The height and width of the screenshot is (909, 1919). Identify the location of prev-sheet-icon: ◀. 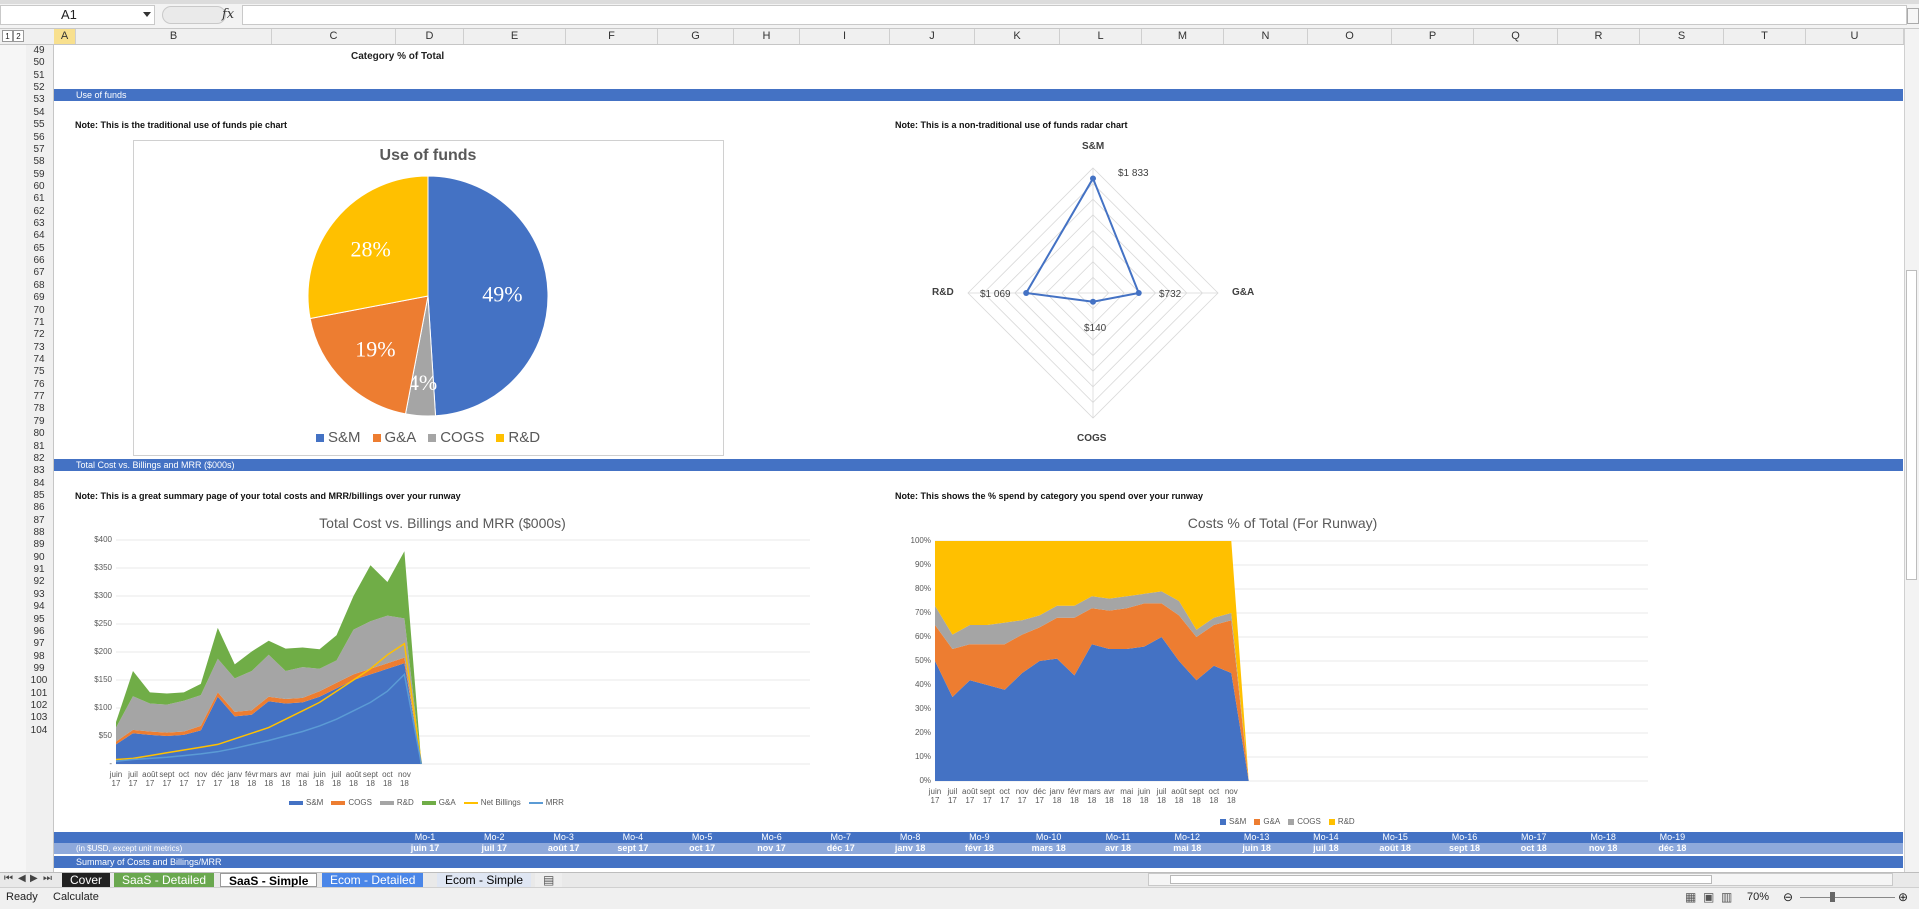
(22, 878).